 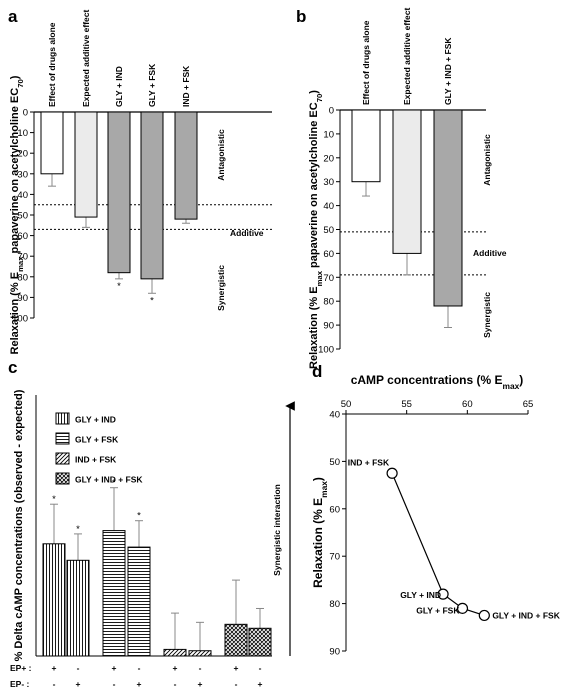 What do you see at coordinates (22, 174) in the screenshot?
I see `y-tick-label-a: 30` at bounding box center [22, 174].